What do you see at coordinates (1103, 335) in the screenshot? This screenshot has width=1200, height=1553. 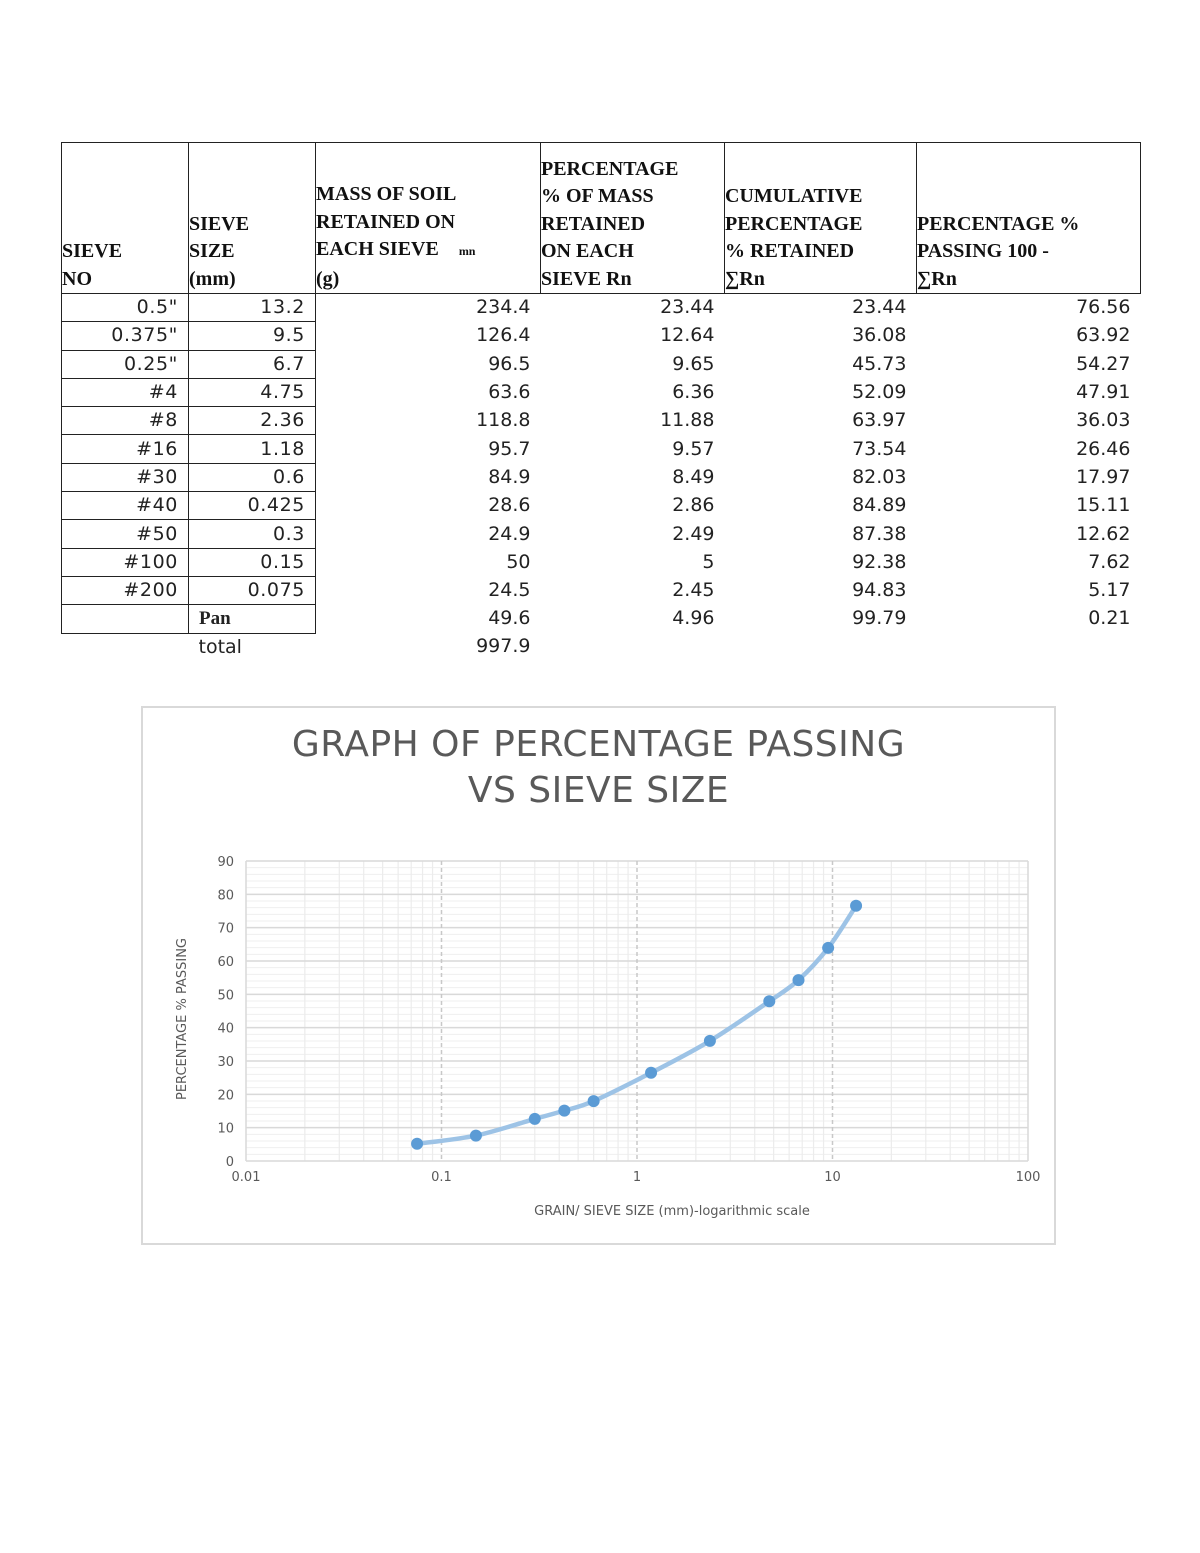 I see `cell-pct-passing: 63.92` at bounding box center [1103, 335].